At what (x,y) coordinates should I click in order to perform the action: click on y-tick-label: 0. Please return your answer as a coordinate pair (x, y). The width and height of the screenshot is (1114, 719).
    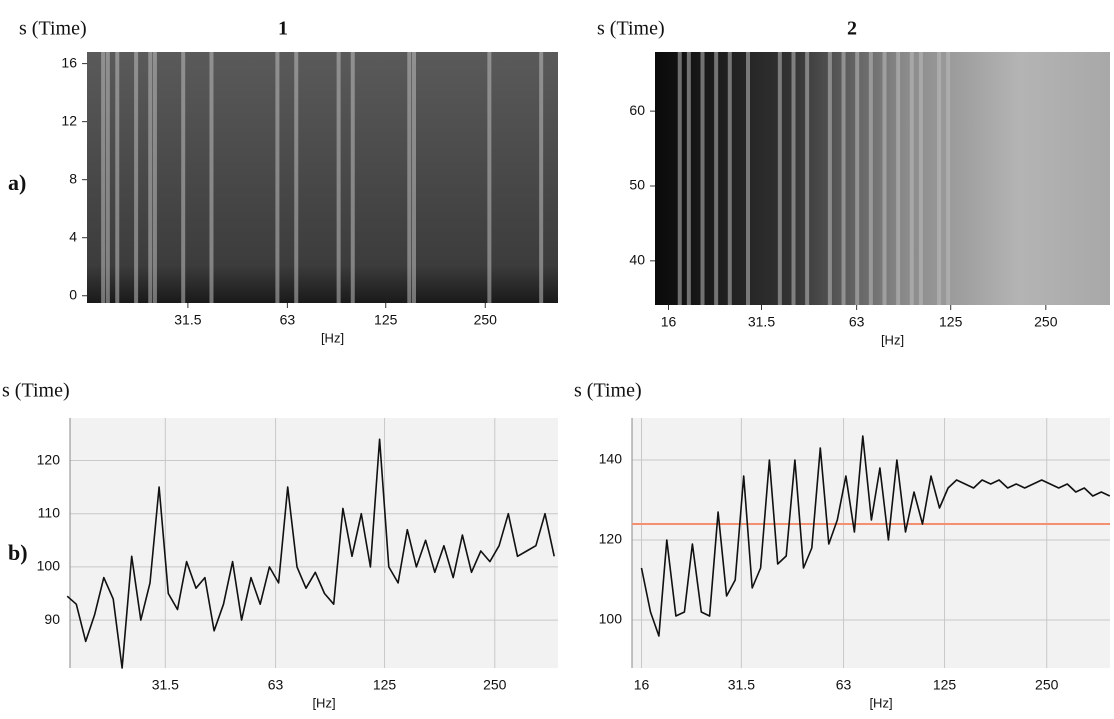
    Looking at the image, I should click on (73, 294).